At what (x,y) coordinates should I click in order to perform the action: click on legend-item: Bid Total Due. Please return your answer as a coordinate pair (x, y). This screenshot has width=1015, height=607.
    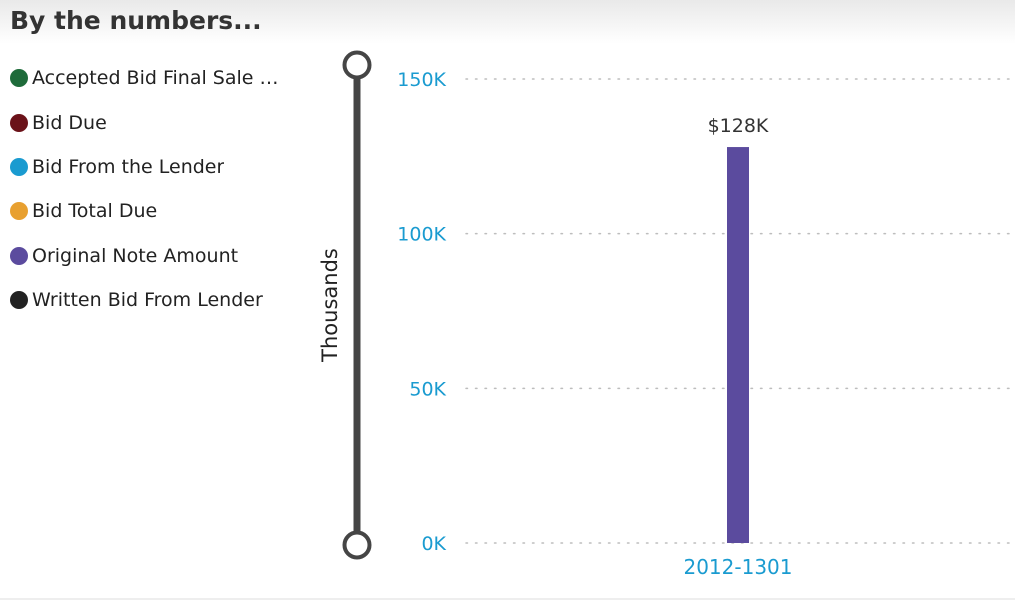
    Looking at the image, I should click on (155, 211).